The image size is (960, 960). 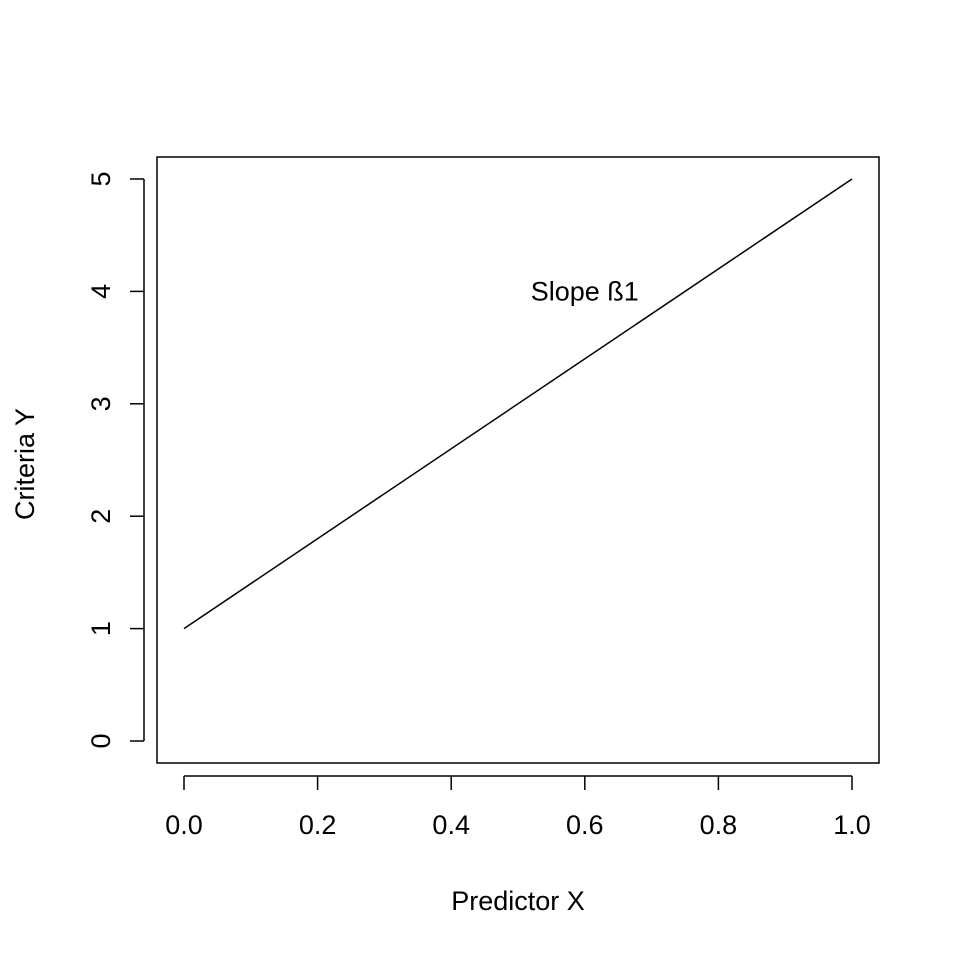 What do you see at coordinates (852, 825) in the screenshot?
I see `x-tick-label: 1.0` at bounding box center [852, 825].